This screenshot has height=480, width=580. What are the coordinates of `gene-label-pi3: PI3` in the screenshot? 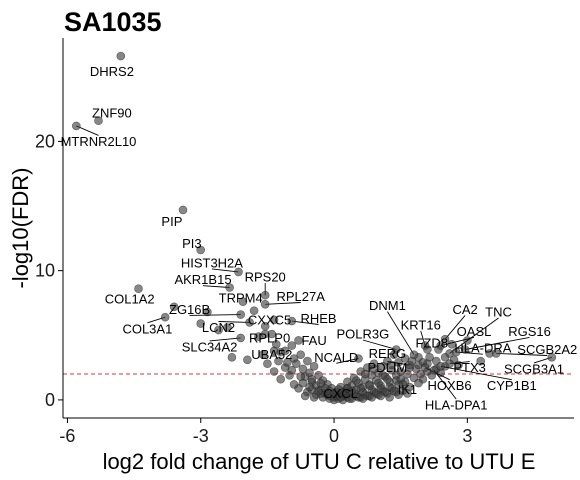 It's located at (192, 243).